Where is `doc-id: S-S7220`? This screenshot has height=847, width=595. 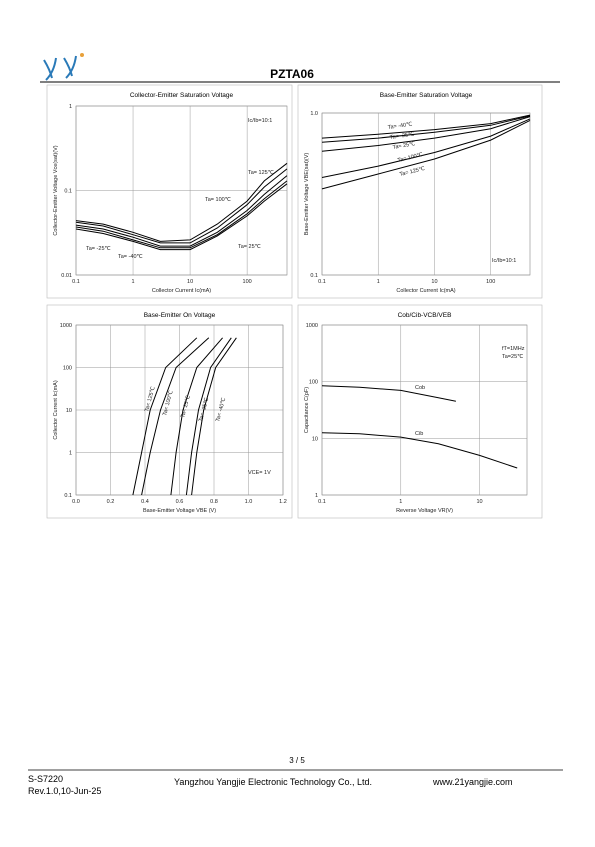 doc-id: S-S7220 is located at coordinates (45, 779).